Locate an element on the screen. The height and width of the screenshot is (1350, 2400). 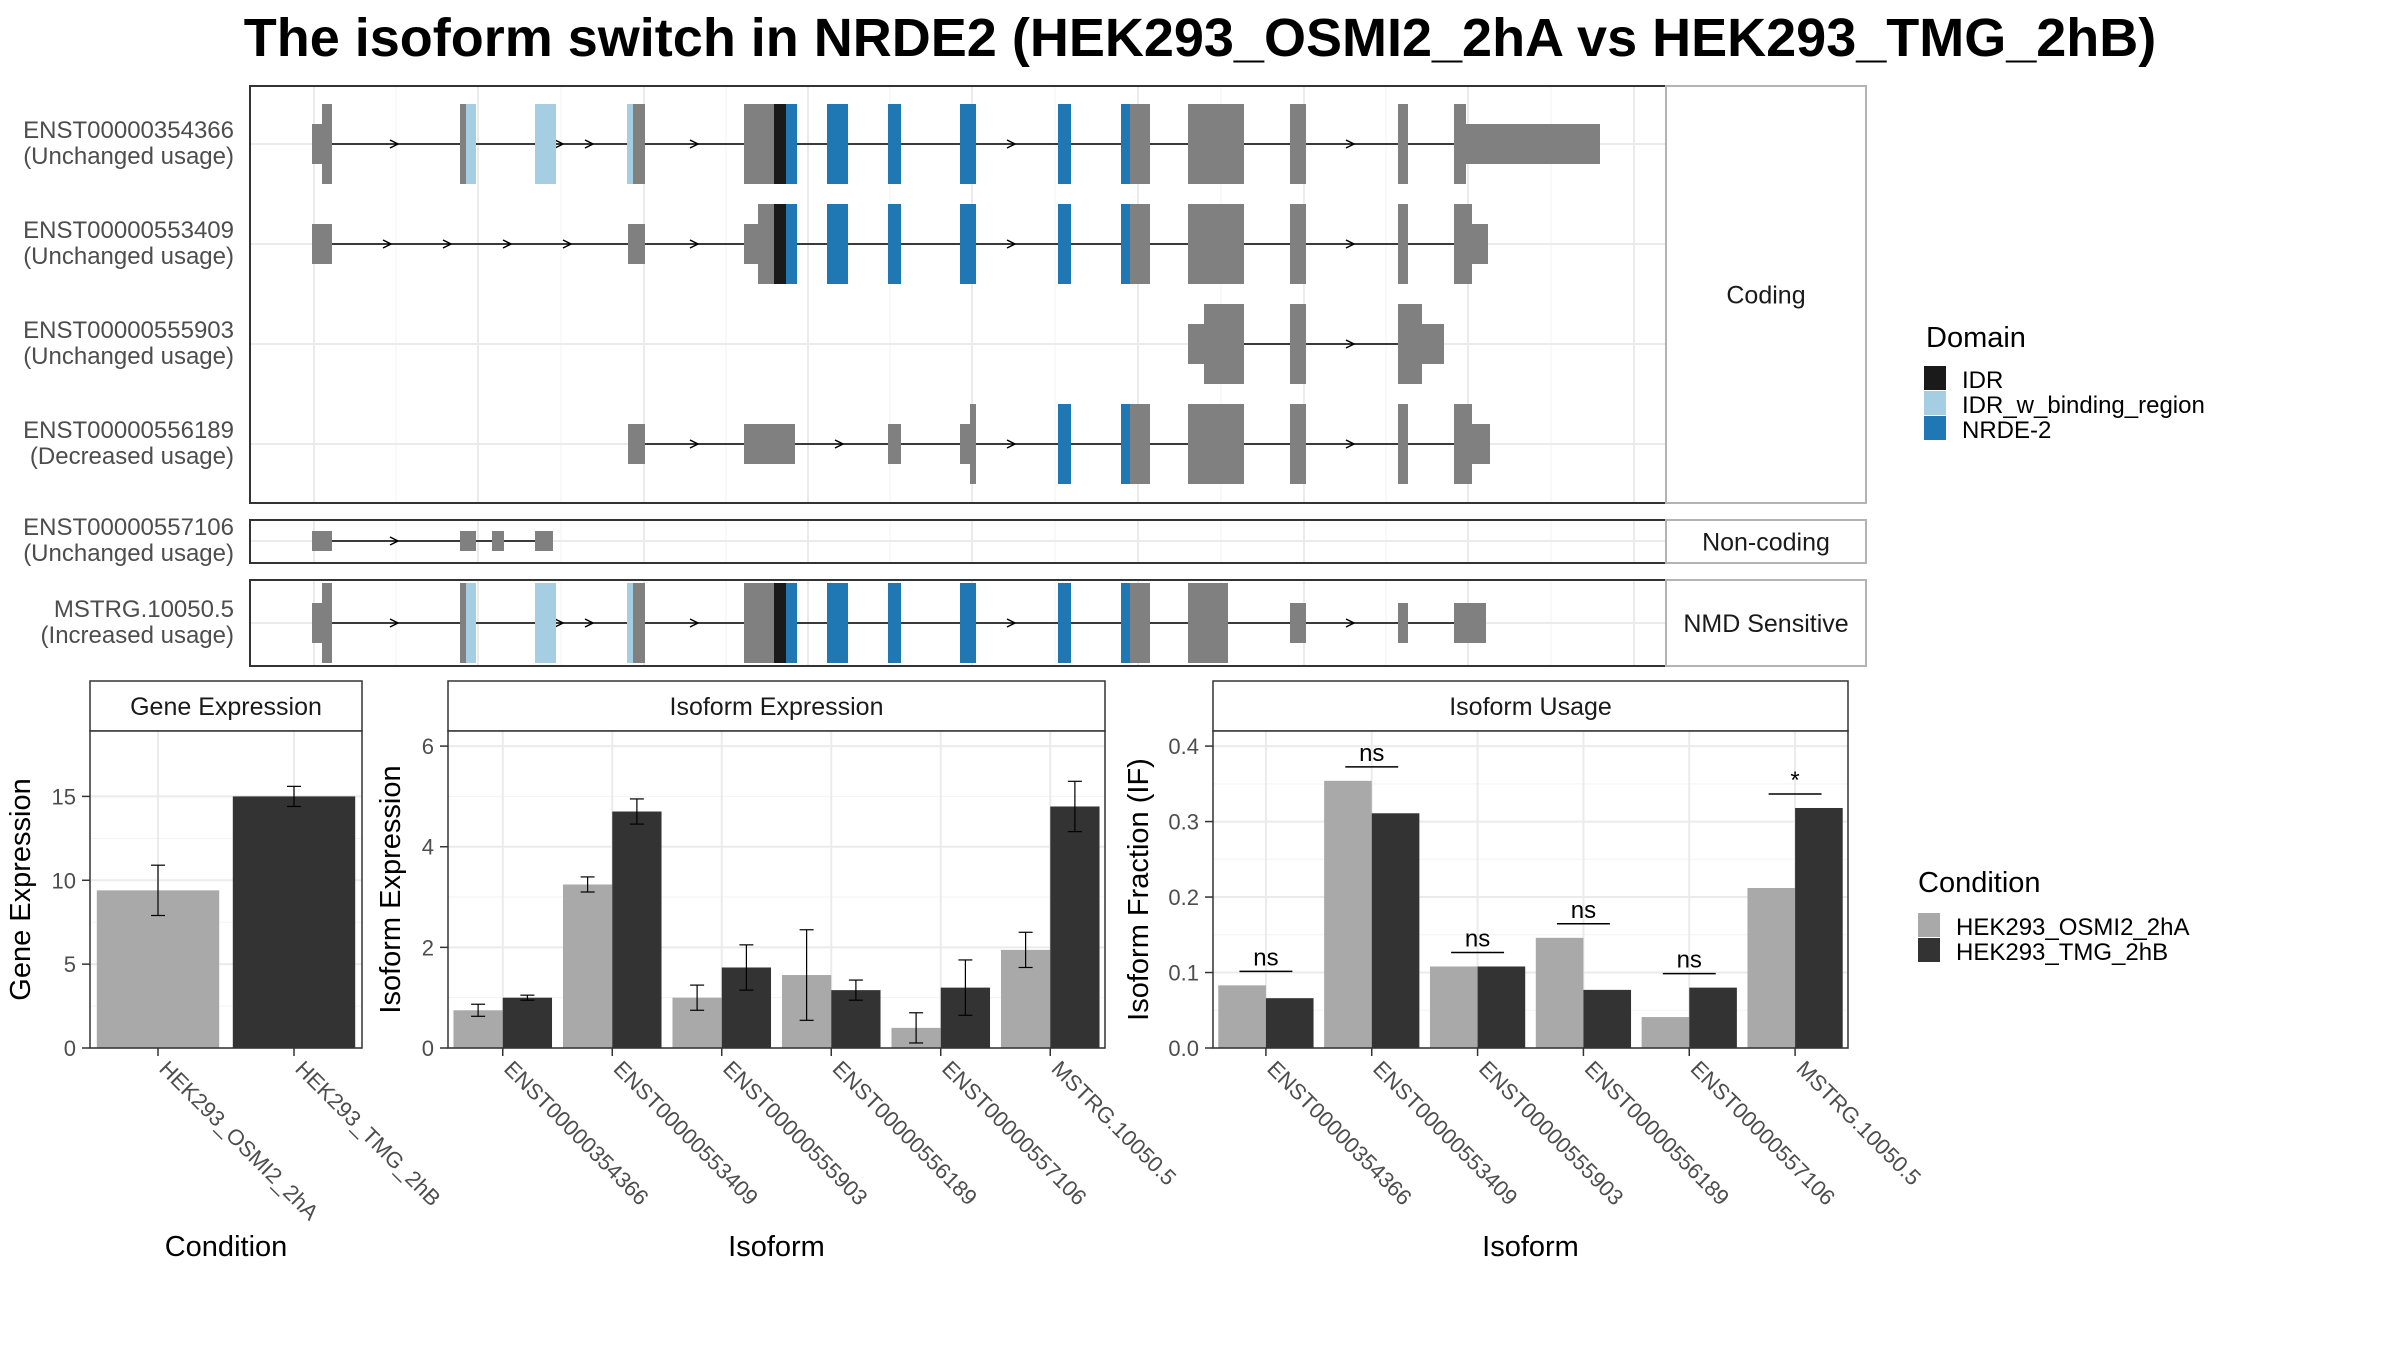
significance-label: * is located at coordinates (1794, 780).